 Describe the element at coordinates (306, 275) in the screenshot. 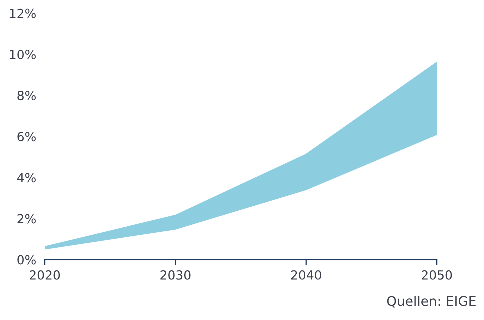

I see `x-tick-label: 2040` at that location.